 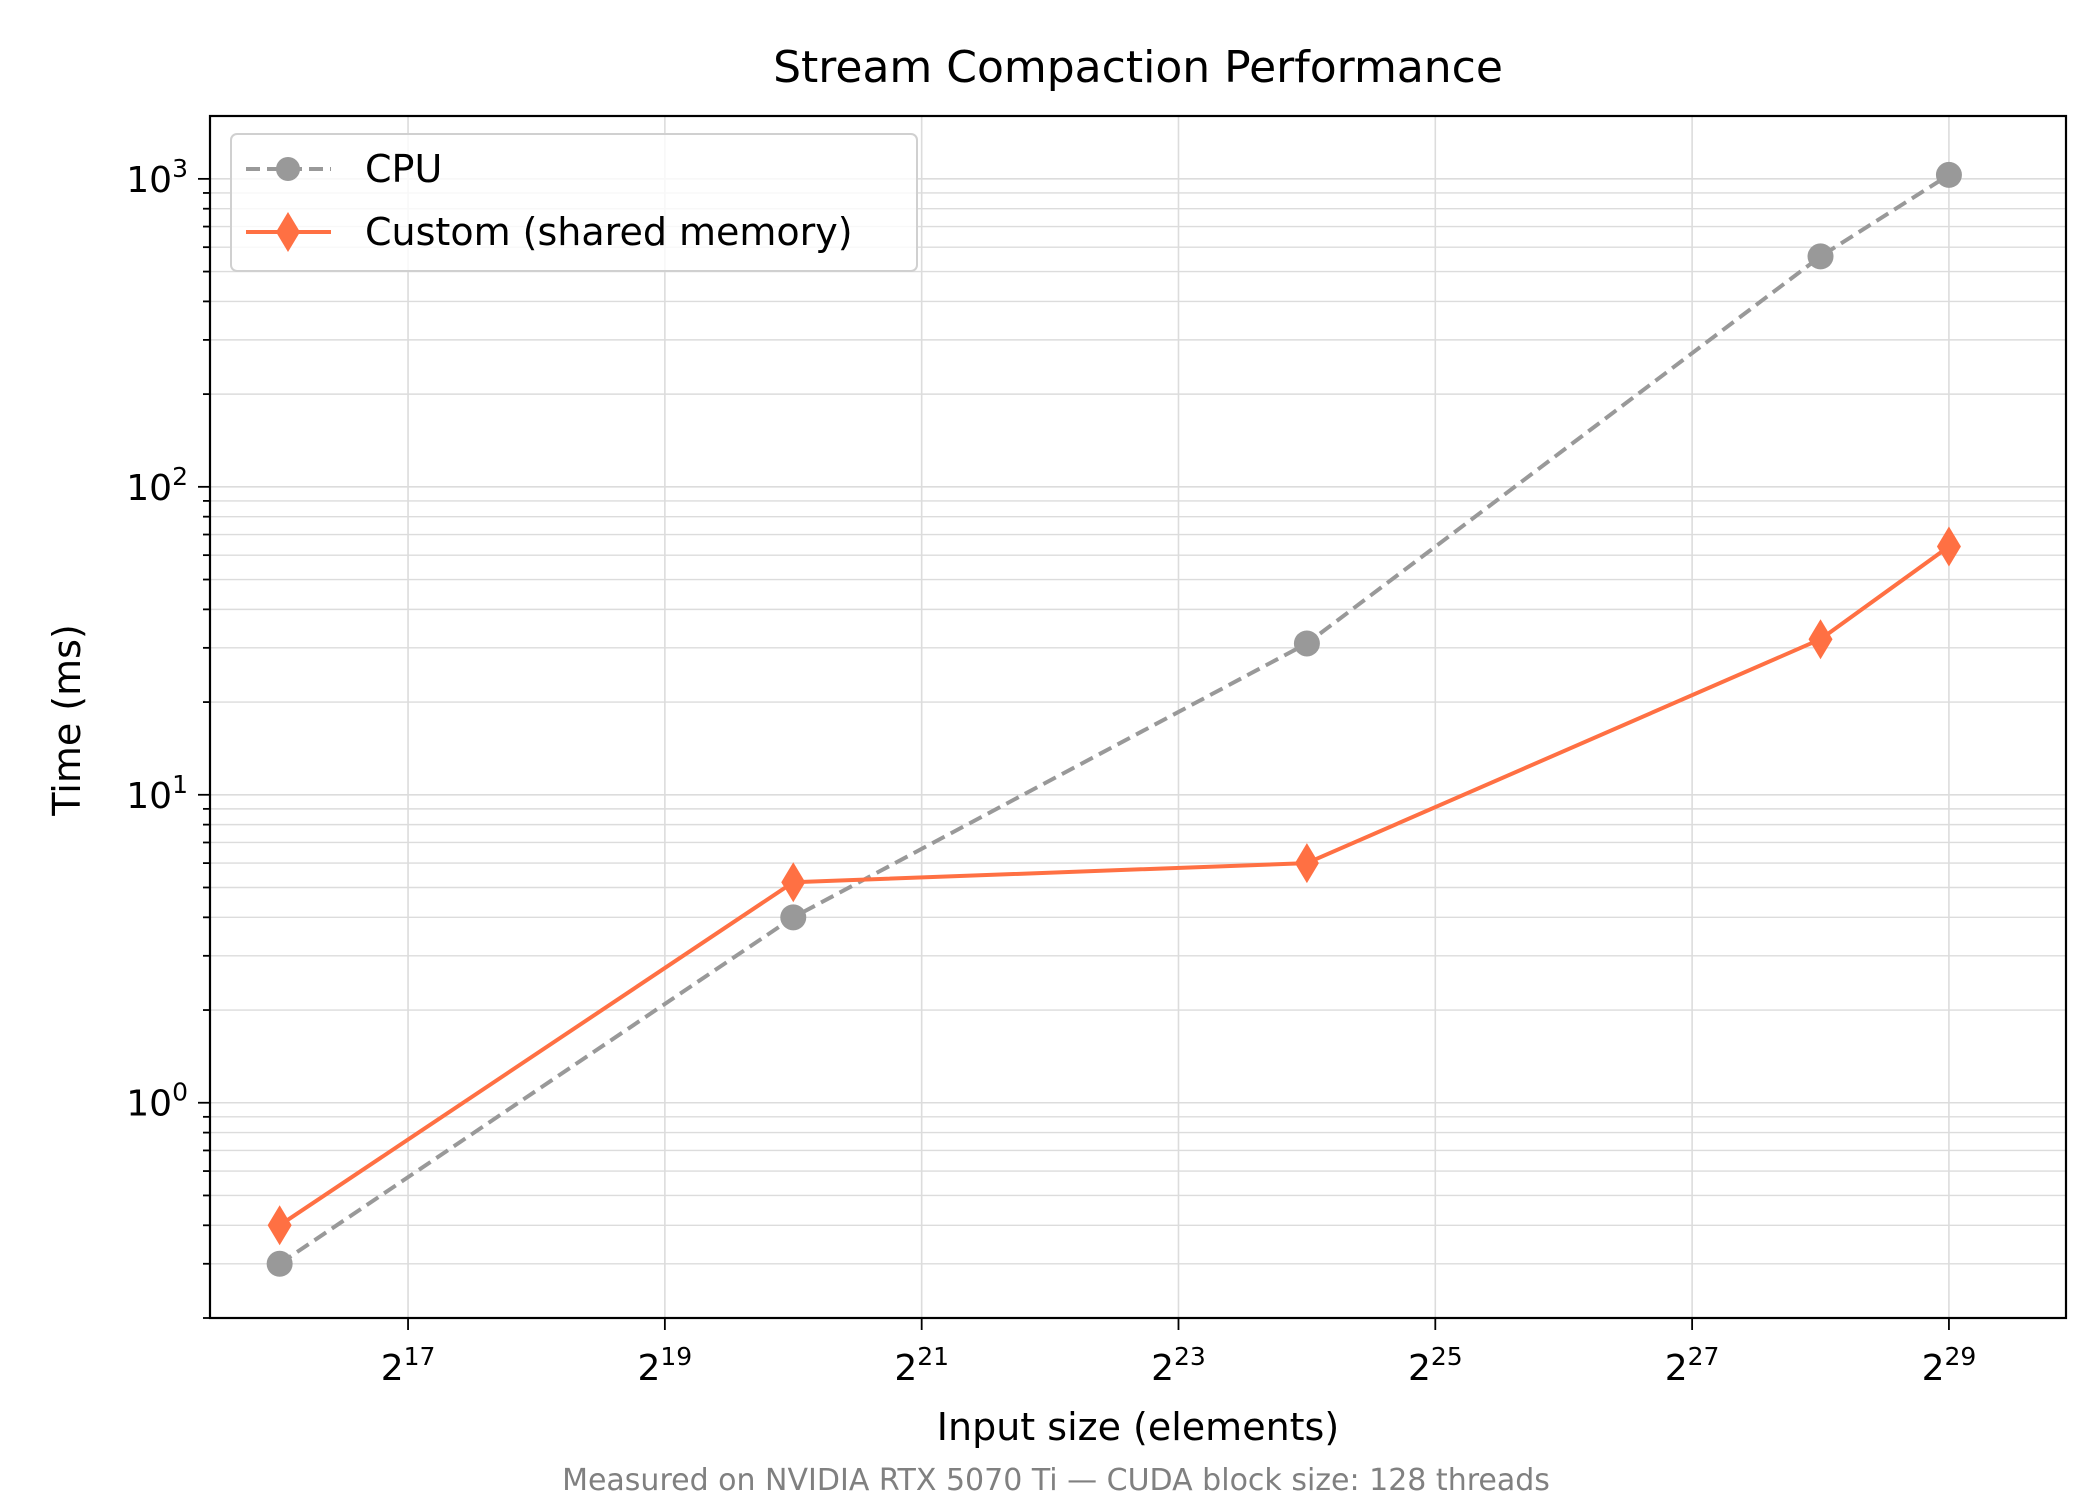 What do you see at coordinates (157, 793) in the screenshot?
I see `y-tick-label: 10¹` at bounding box center [157, 793].